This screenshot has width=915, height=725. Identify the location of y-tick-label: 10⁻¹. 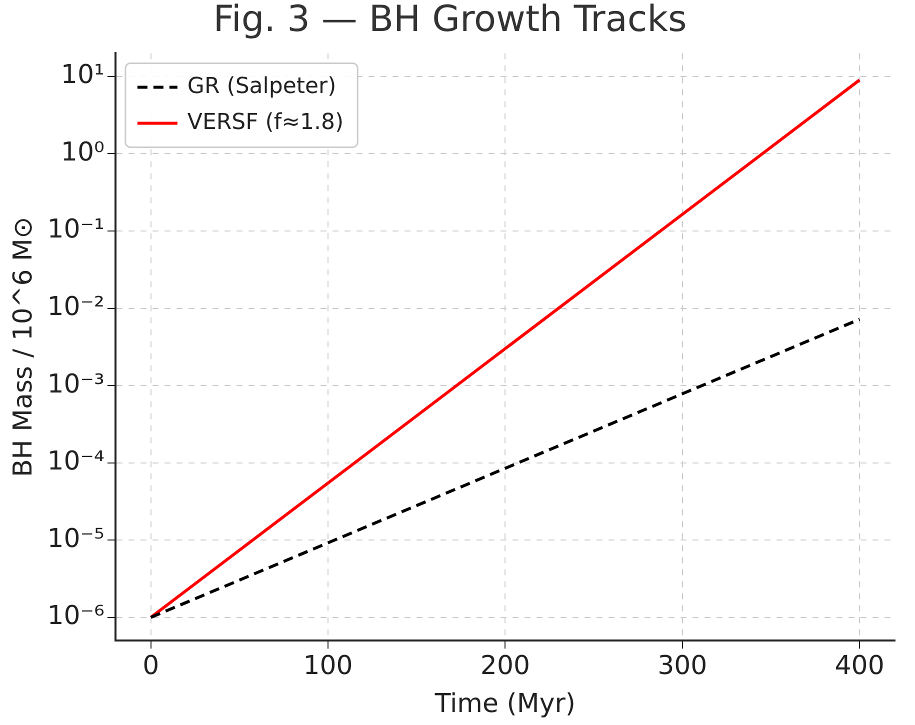
(75, 229).